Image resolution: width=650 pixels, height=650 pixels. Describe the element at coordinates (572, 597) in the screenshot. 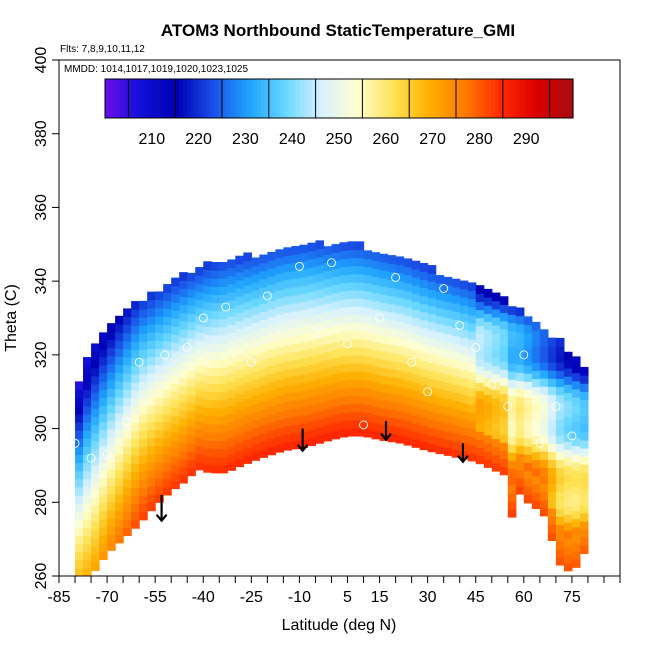

I see `x-tick-label: 75` at that location.